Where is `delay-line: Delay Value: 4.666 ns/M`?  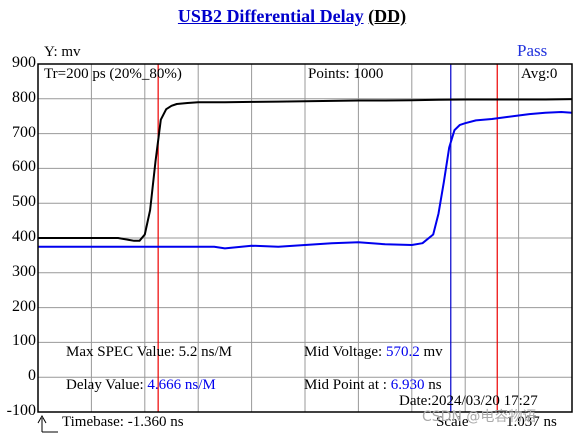
delay-line: Delay Value: 4.666 ns/M is located at coordinates (141, 385).